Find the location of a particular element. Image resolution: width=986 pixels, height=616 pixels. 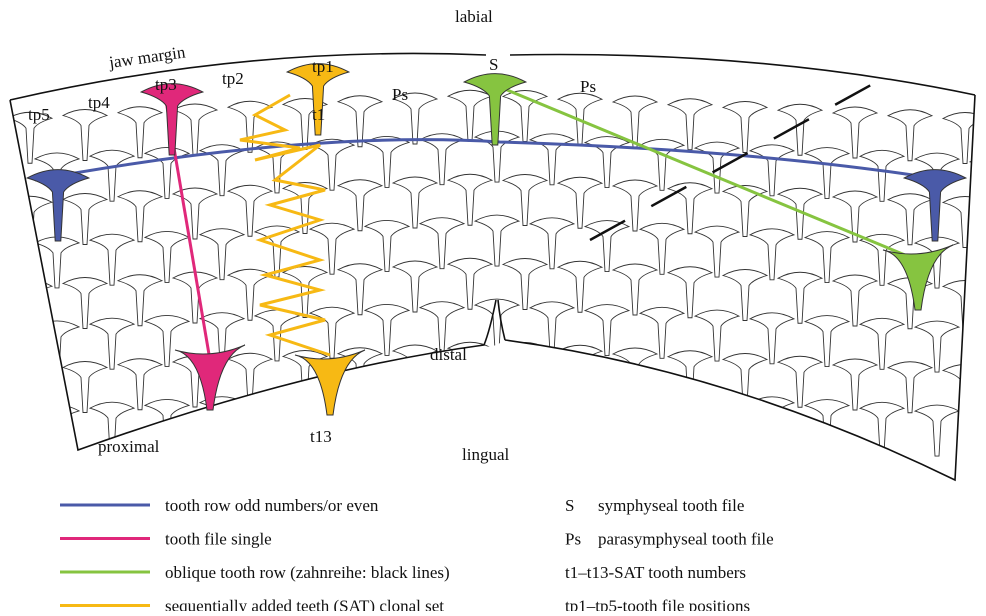

label: t13 is located at coordinates (321, 436).